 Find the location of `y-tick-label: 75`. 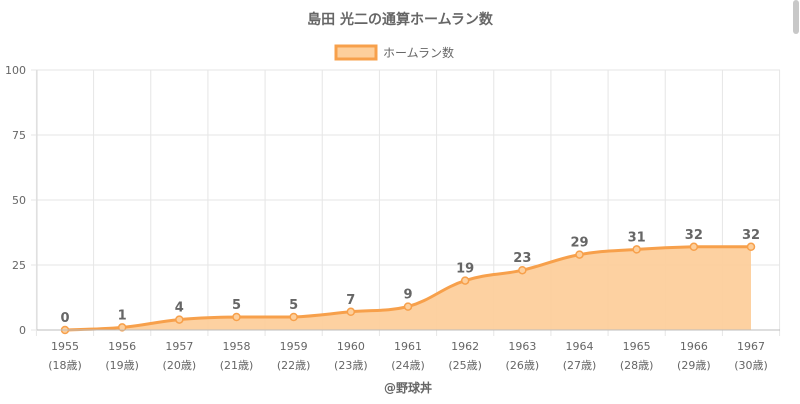

y-tick-label: 75 is located at coordinates (19, 135).